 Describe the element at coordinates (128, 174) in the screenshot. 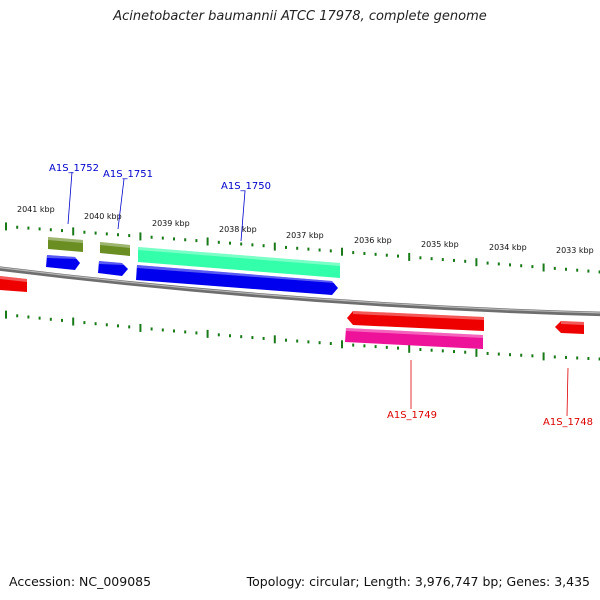

I see `gene-label-a1s-1751: A1S_1751` at that location.